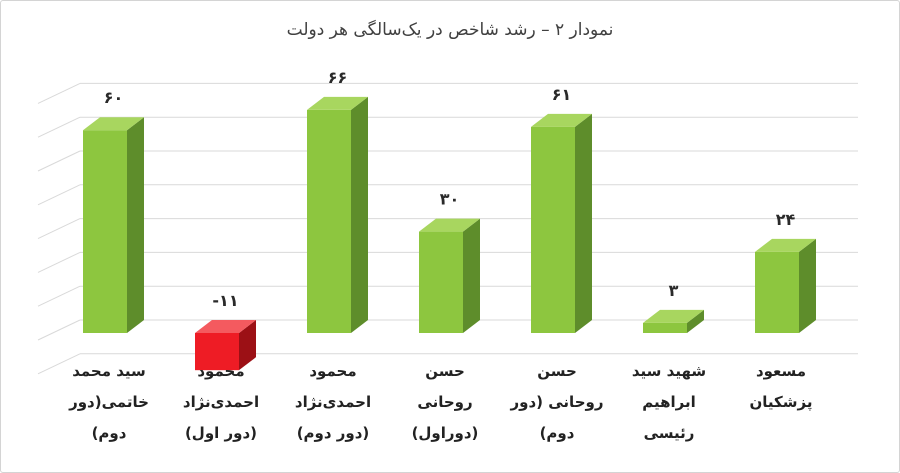 The width and height of the screenshot is (900, 473). What do you see at coordinates (450, 199) in the screenshot?
I see `data-label: ۳۰` at bounding box center [450, 199].